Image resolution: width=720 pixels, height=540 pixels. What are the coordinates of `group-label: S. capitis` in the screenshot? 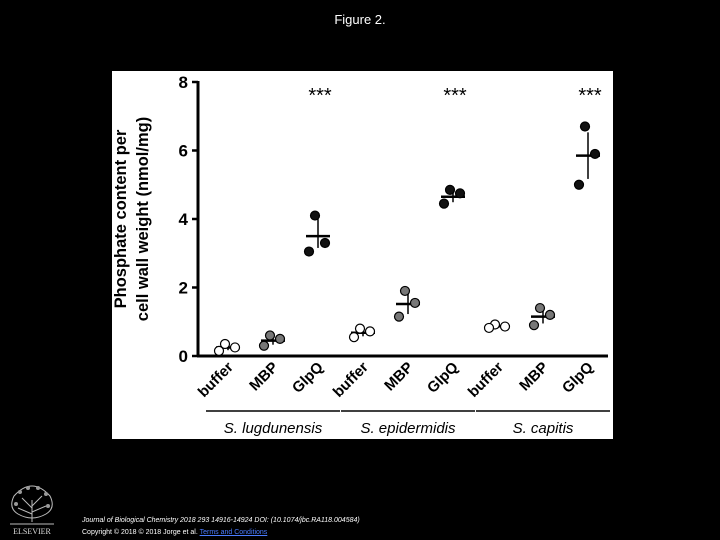 It's located at (543, 428).